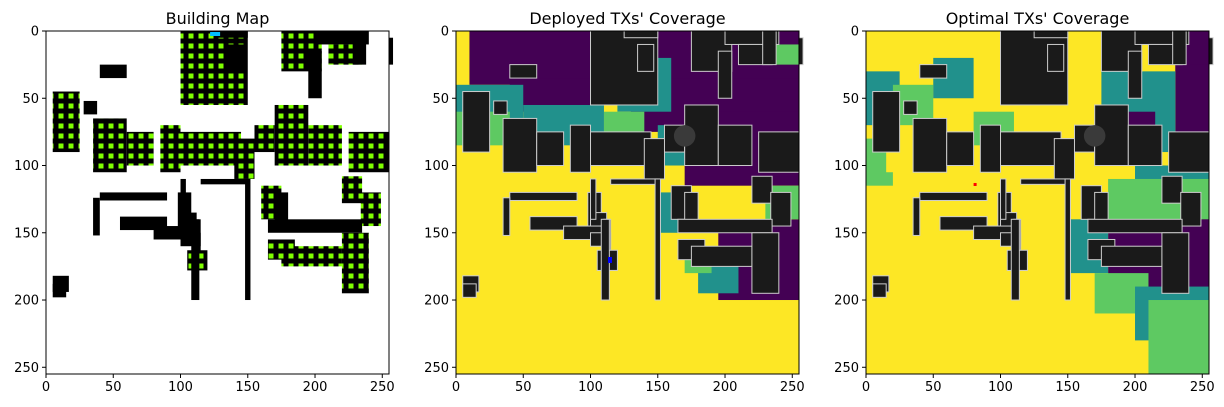 This screenshot has width=1224, height=407. I want to click on y-tick-label: 250, so click(846, 368).